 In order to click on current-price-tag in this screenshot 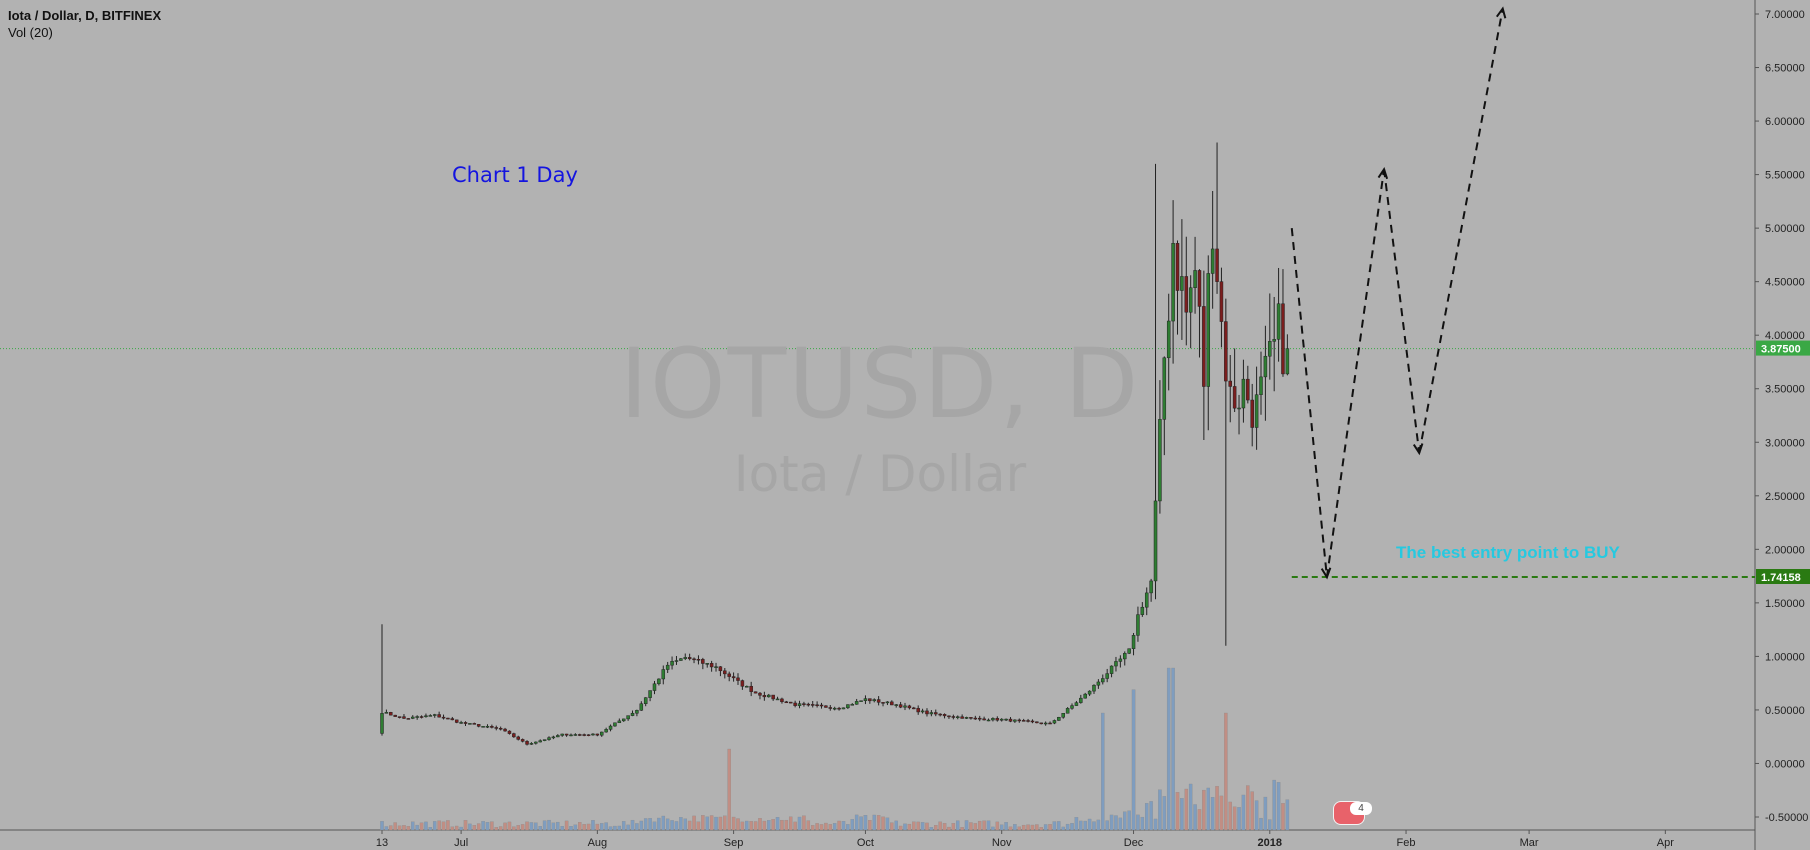, I will do `click(1783, 348)`.